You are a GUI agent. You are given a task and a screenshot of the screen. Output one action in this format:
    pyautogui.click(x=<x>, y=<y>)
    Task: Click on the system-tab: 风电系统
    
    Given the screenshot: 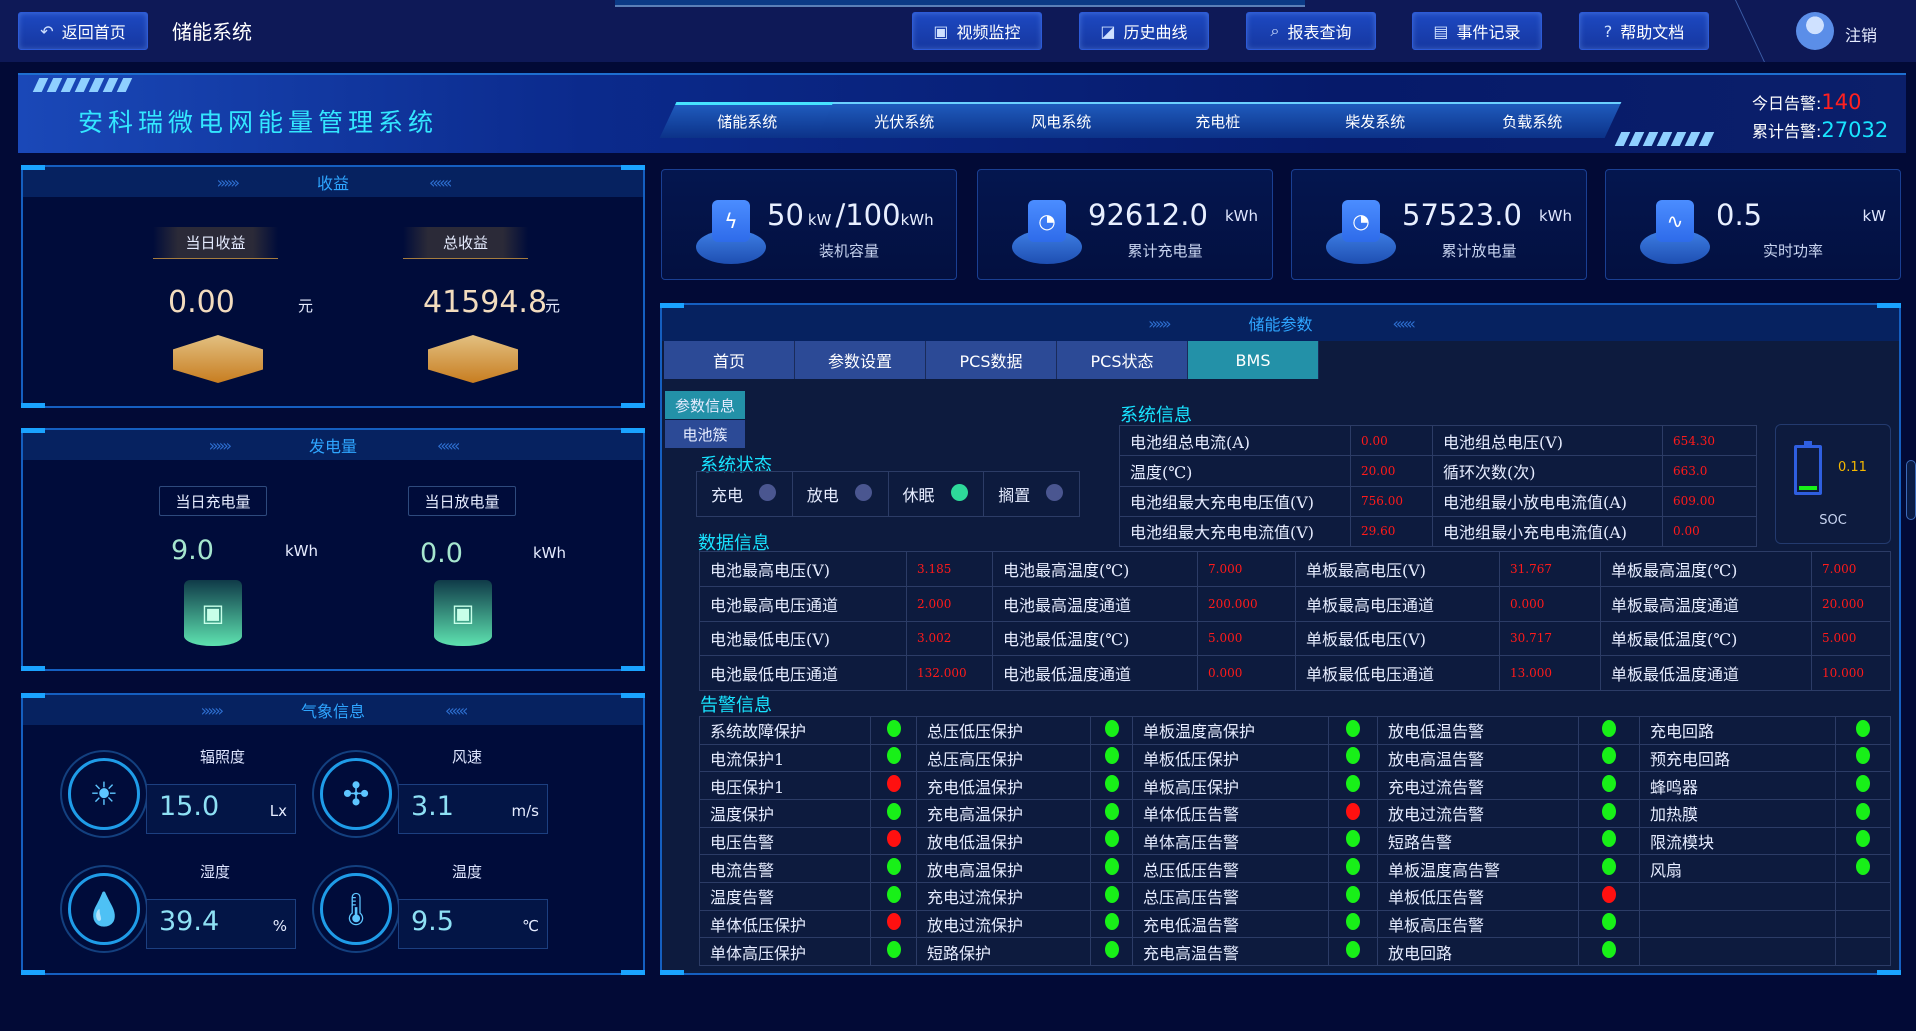 What is the action you would take?
    pyautogui.click(x=1062, y=120)
    